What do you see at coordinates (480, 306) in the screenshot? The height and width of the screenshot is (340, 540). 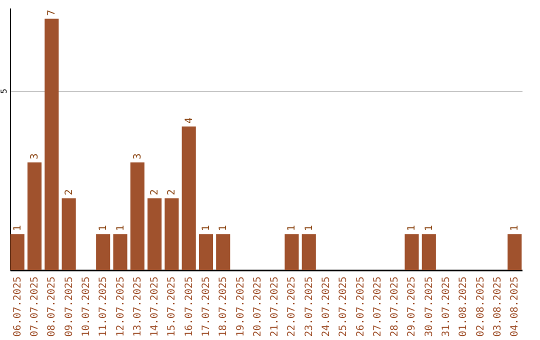 I see `x-tick-label: 02.08.2025` at bounding box center [480, 306].